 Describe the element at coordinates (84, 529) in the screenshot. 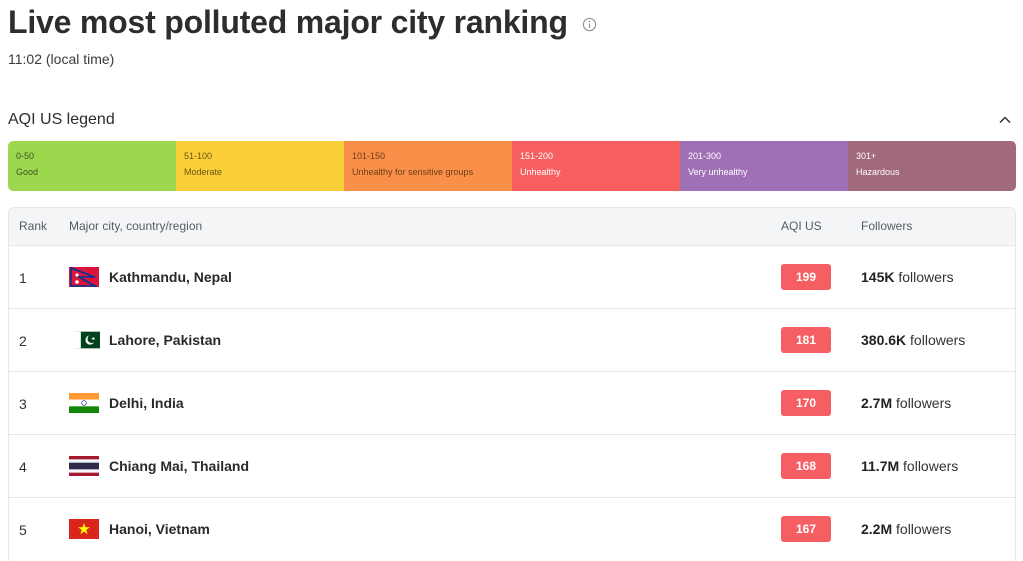

I see `vietnam-flag-icon` at that location.